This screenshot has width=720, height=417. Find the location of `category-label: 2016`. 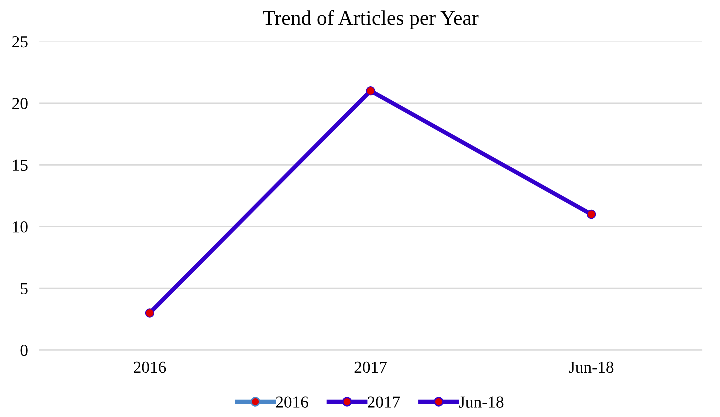

category-label: 2016 is located at coordinates (292, 402).